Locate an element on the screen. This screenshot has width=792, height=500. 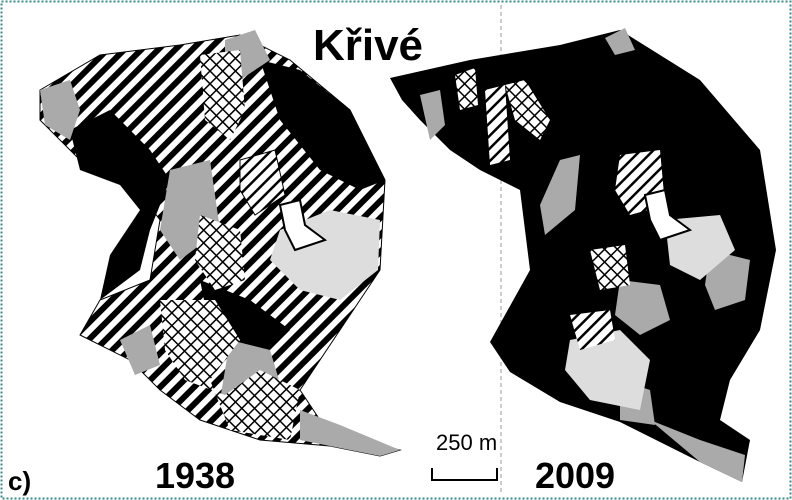
scale-bar: 250 m is located at coordinates (464, 455).